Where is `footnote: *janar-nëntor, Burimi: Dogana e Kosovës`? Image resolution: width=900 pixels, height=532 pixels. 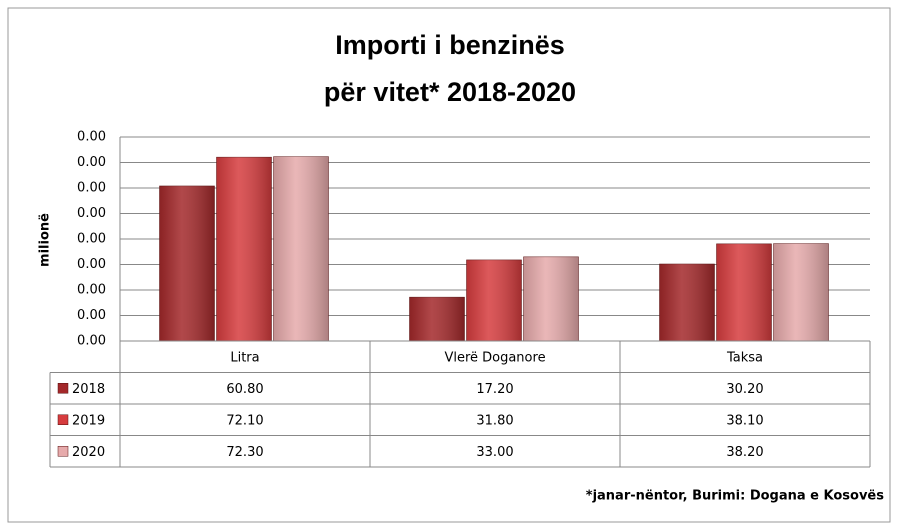 footnote: *janar-nëntor, Burimi: Dogana e Kosovës is located at coordinates (735, 496).